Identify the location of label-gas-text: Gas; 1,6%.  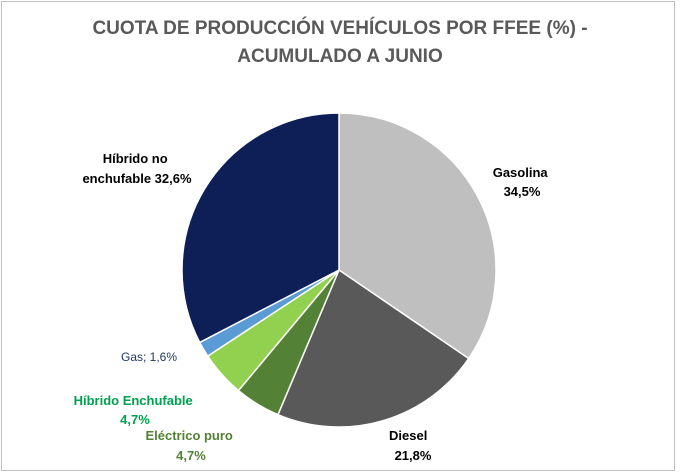
(149, 357).